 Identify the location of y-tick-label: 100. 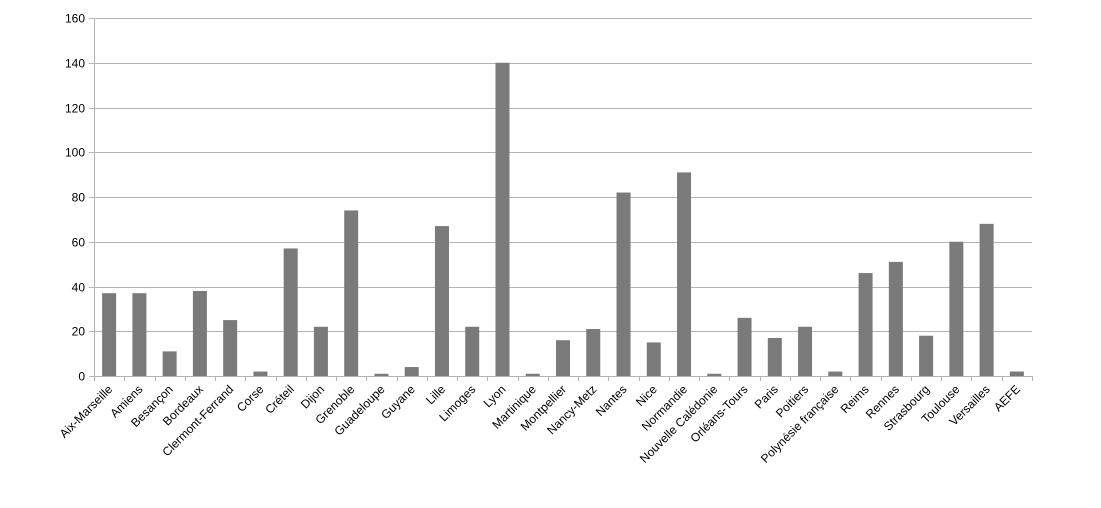
(75, 153).